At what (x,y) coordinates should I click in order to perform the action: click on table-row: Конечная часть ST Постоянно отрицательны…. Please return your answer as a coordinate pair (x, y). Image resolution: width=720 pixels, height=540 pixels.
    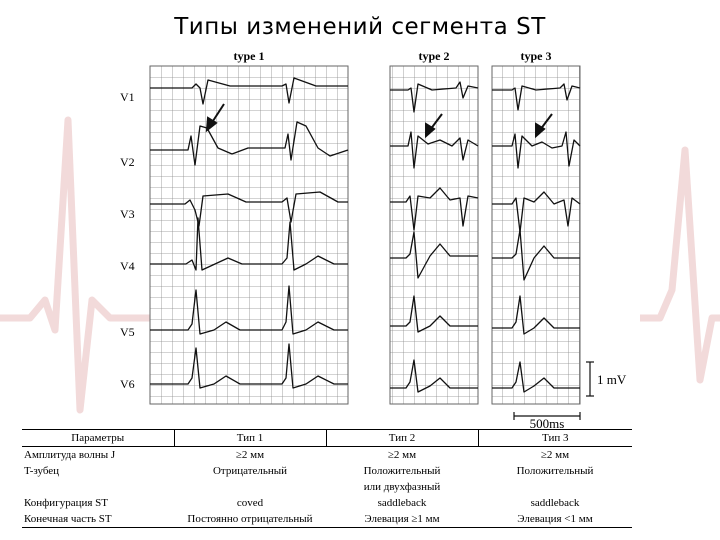
    Looking at the image, I should click on (327, 519).